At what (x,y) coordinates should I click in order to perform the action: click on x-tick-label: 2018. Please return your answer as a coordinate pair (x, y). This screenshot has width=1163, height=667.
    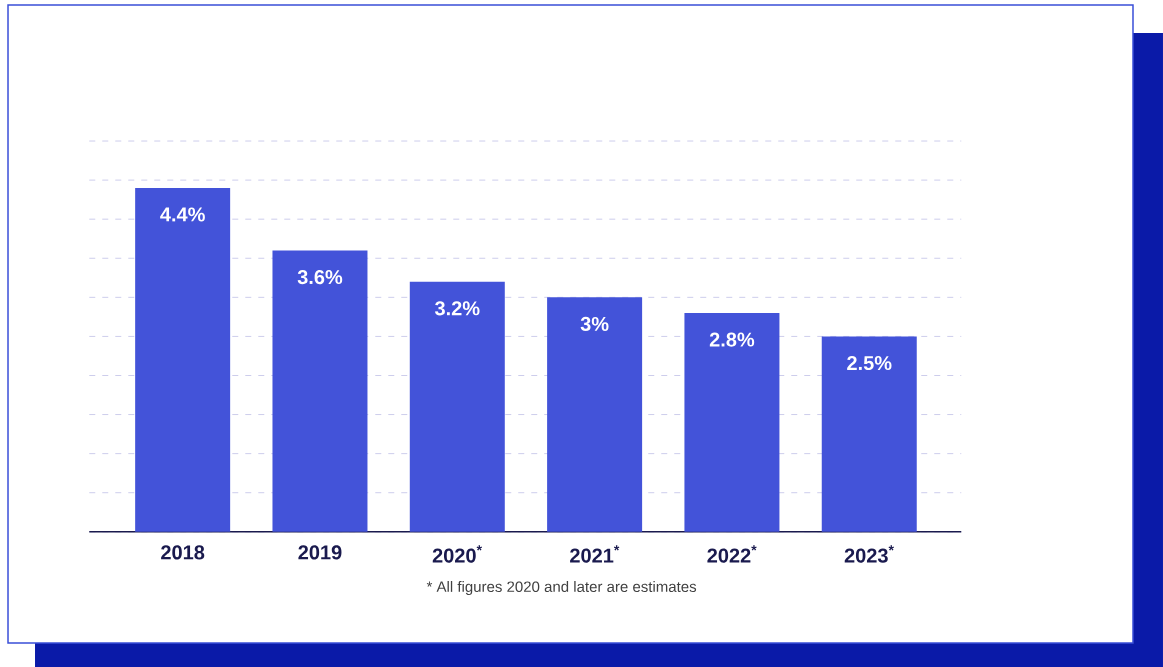
    Looking at the image, I should click on (183, 552).